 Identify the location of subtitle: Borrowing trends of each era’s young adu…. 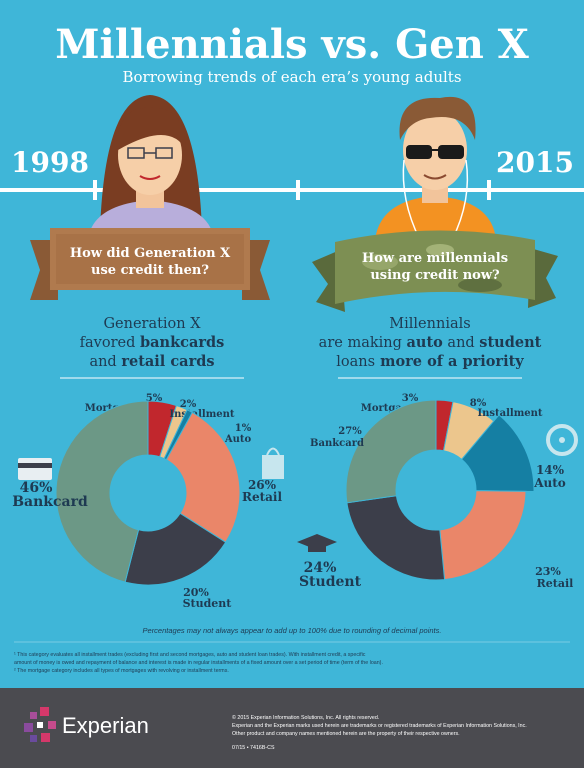
(291, 77).